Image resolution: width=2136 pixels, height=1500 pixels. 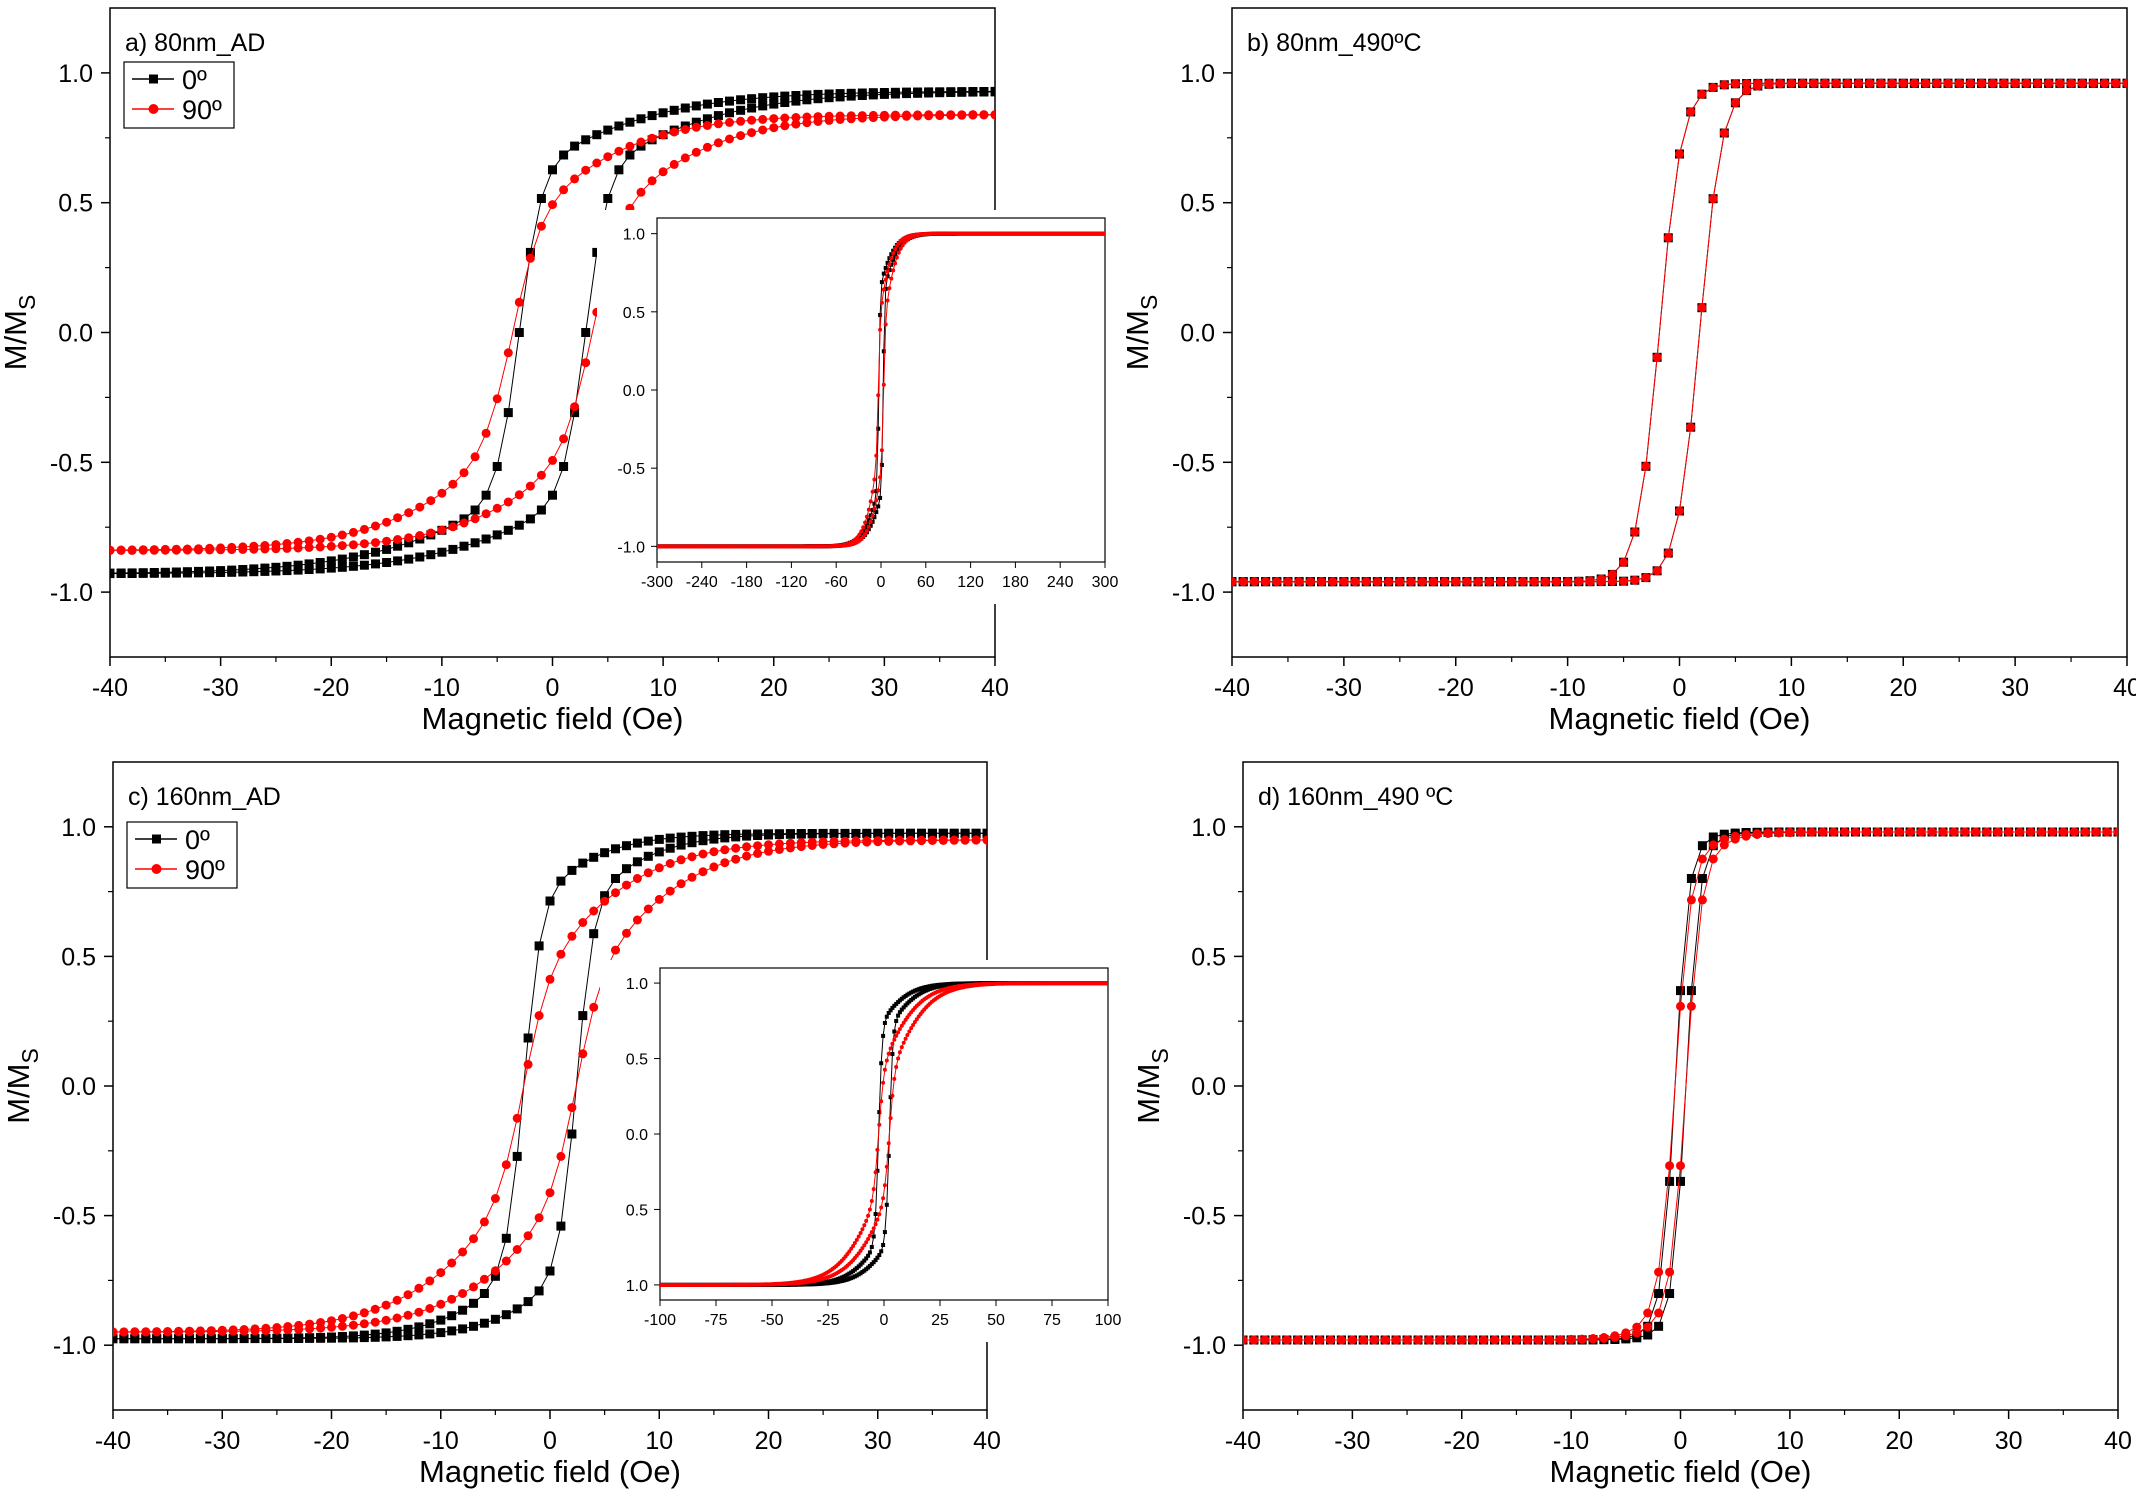 I want to click on series-90deg, so click(x=1680, y=1086).